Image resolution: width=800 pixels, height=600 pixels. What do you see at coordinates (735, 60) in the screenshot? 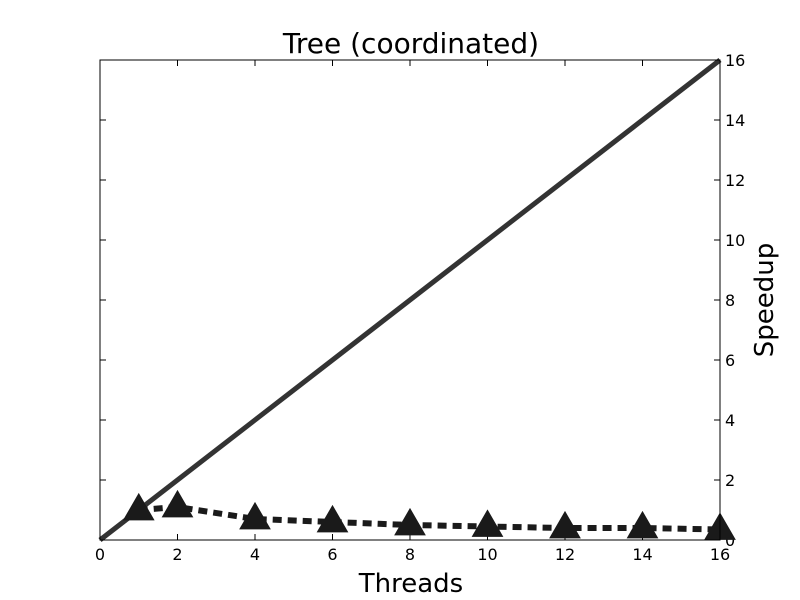
I see `y-tick-label: 16` at bounding box center [735, 60].